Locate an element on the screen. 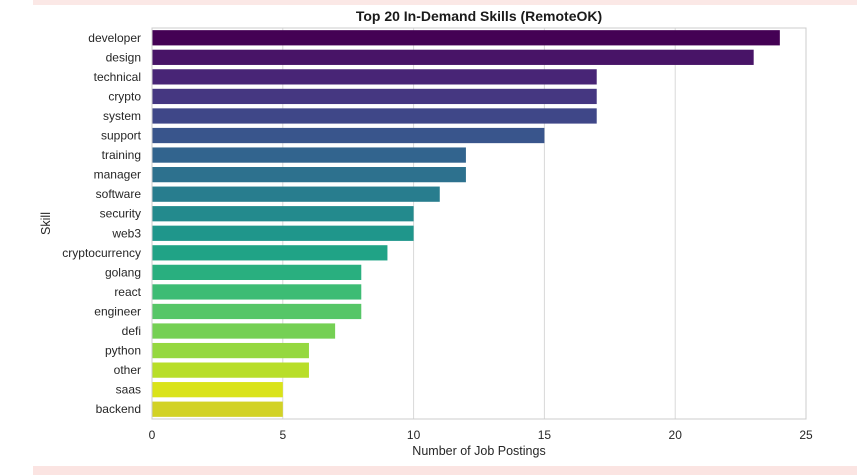  bar-web3 is located at coordinates (283, 233).